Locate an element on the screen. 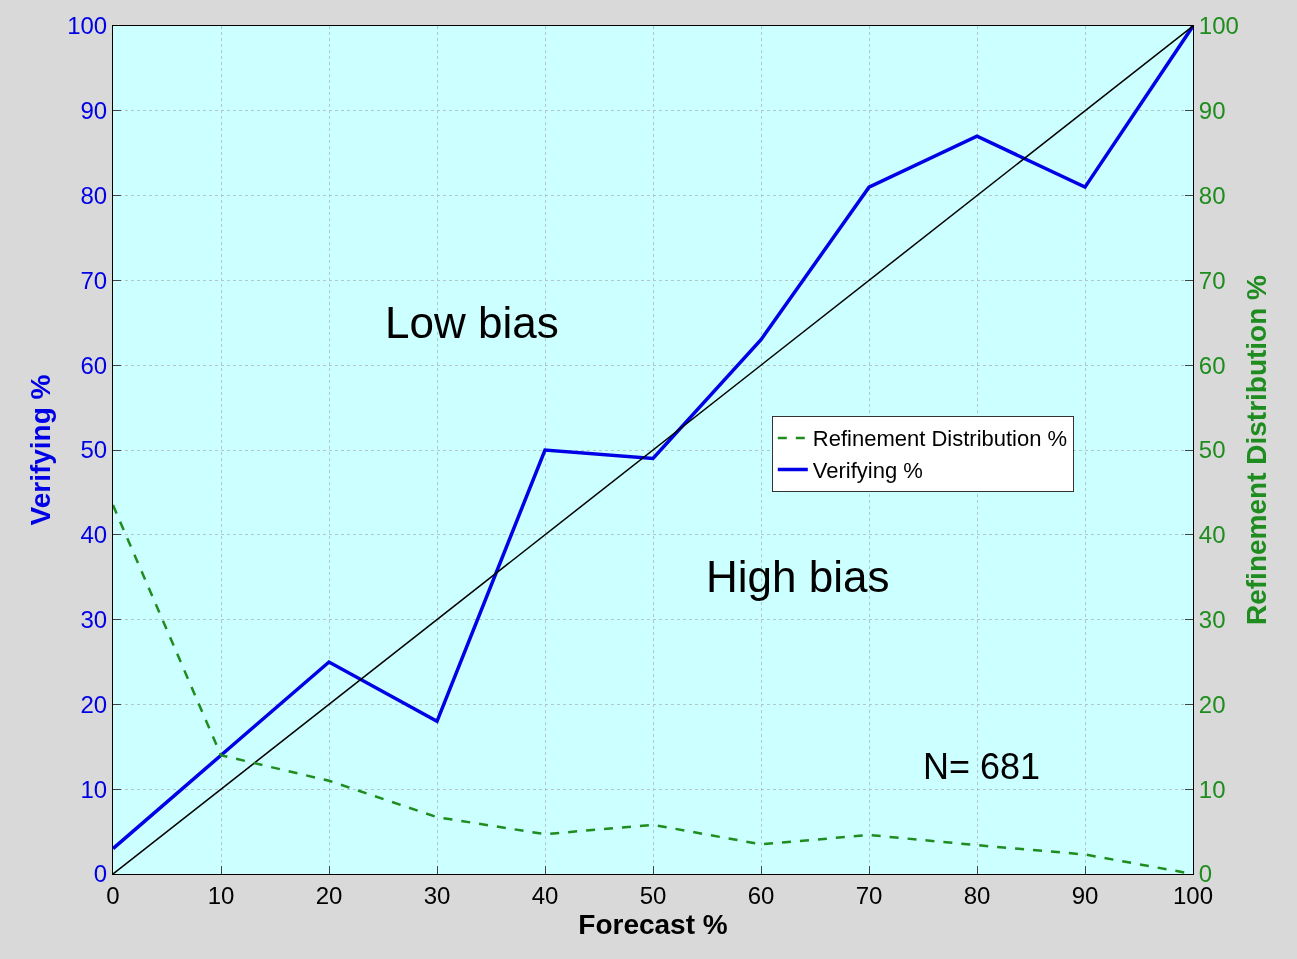 This screenshot has width=1297, height=959. y-tick-label: 80 is located at coordinates (94, 195).